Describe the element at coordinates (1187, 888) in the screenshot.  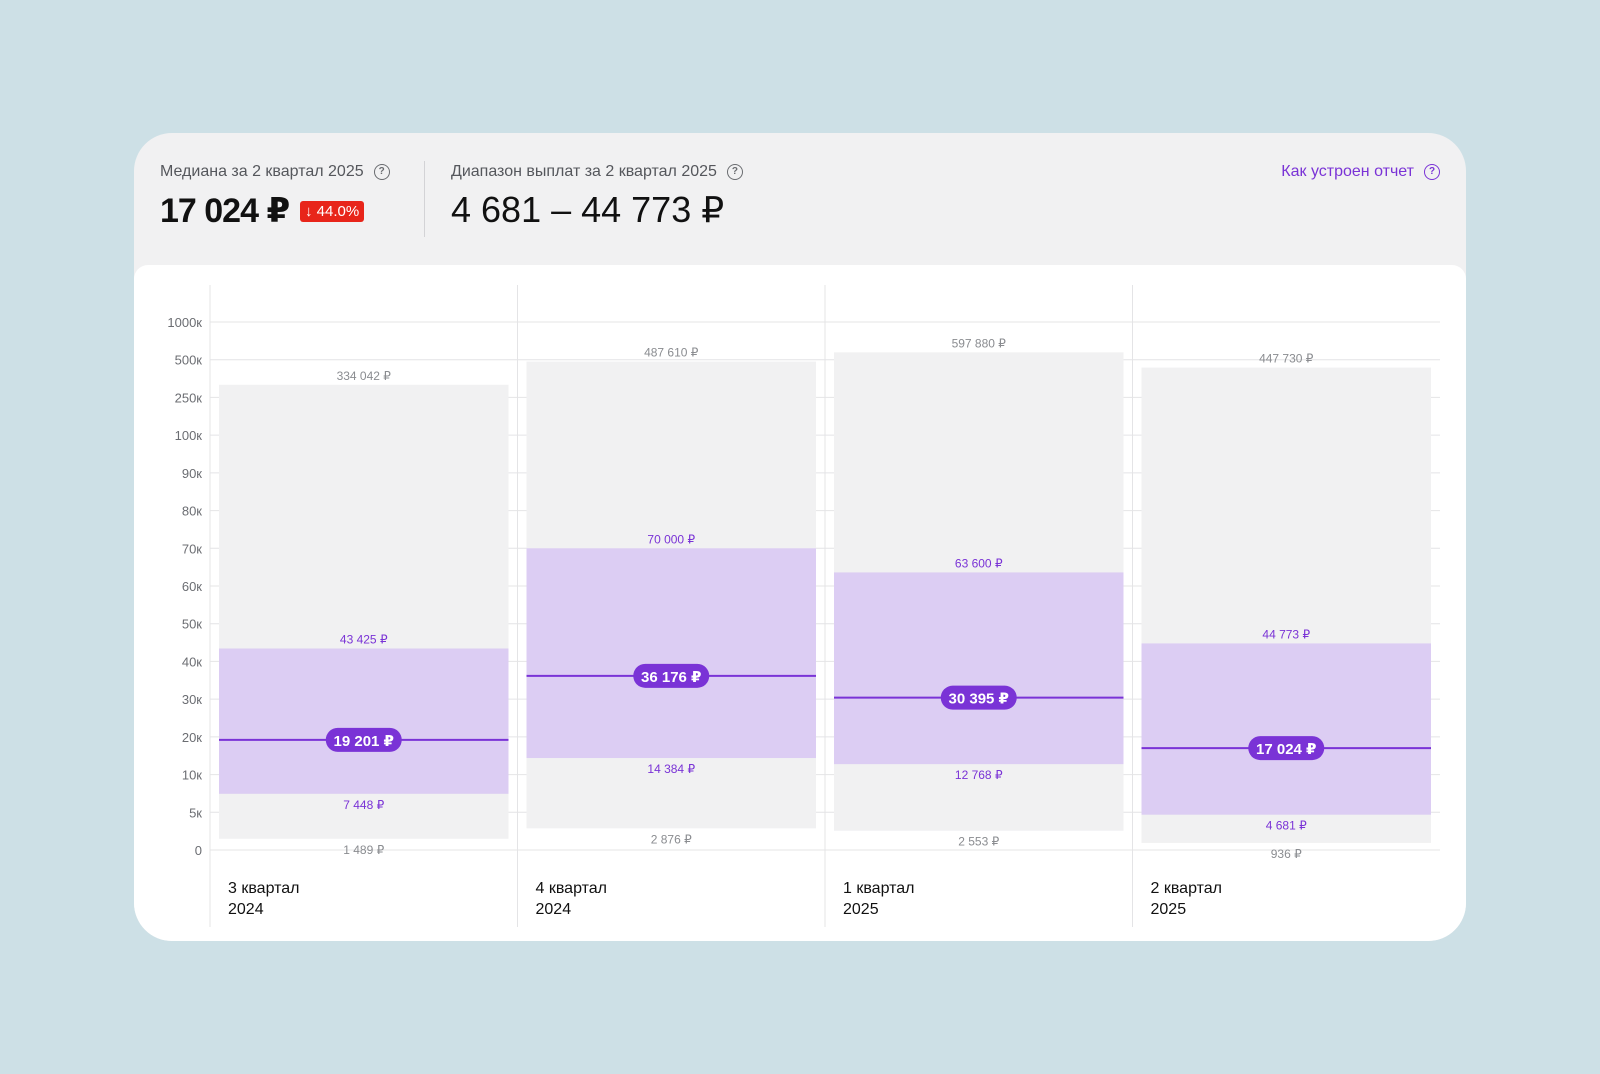
I see `category-label-quarter: 2 квартал` at that location.